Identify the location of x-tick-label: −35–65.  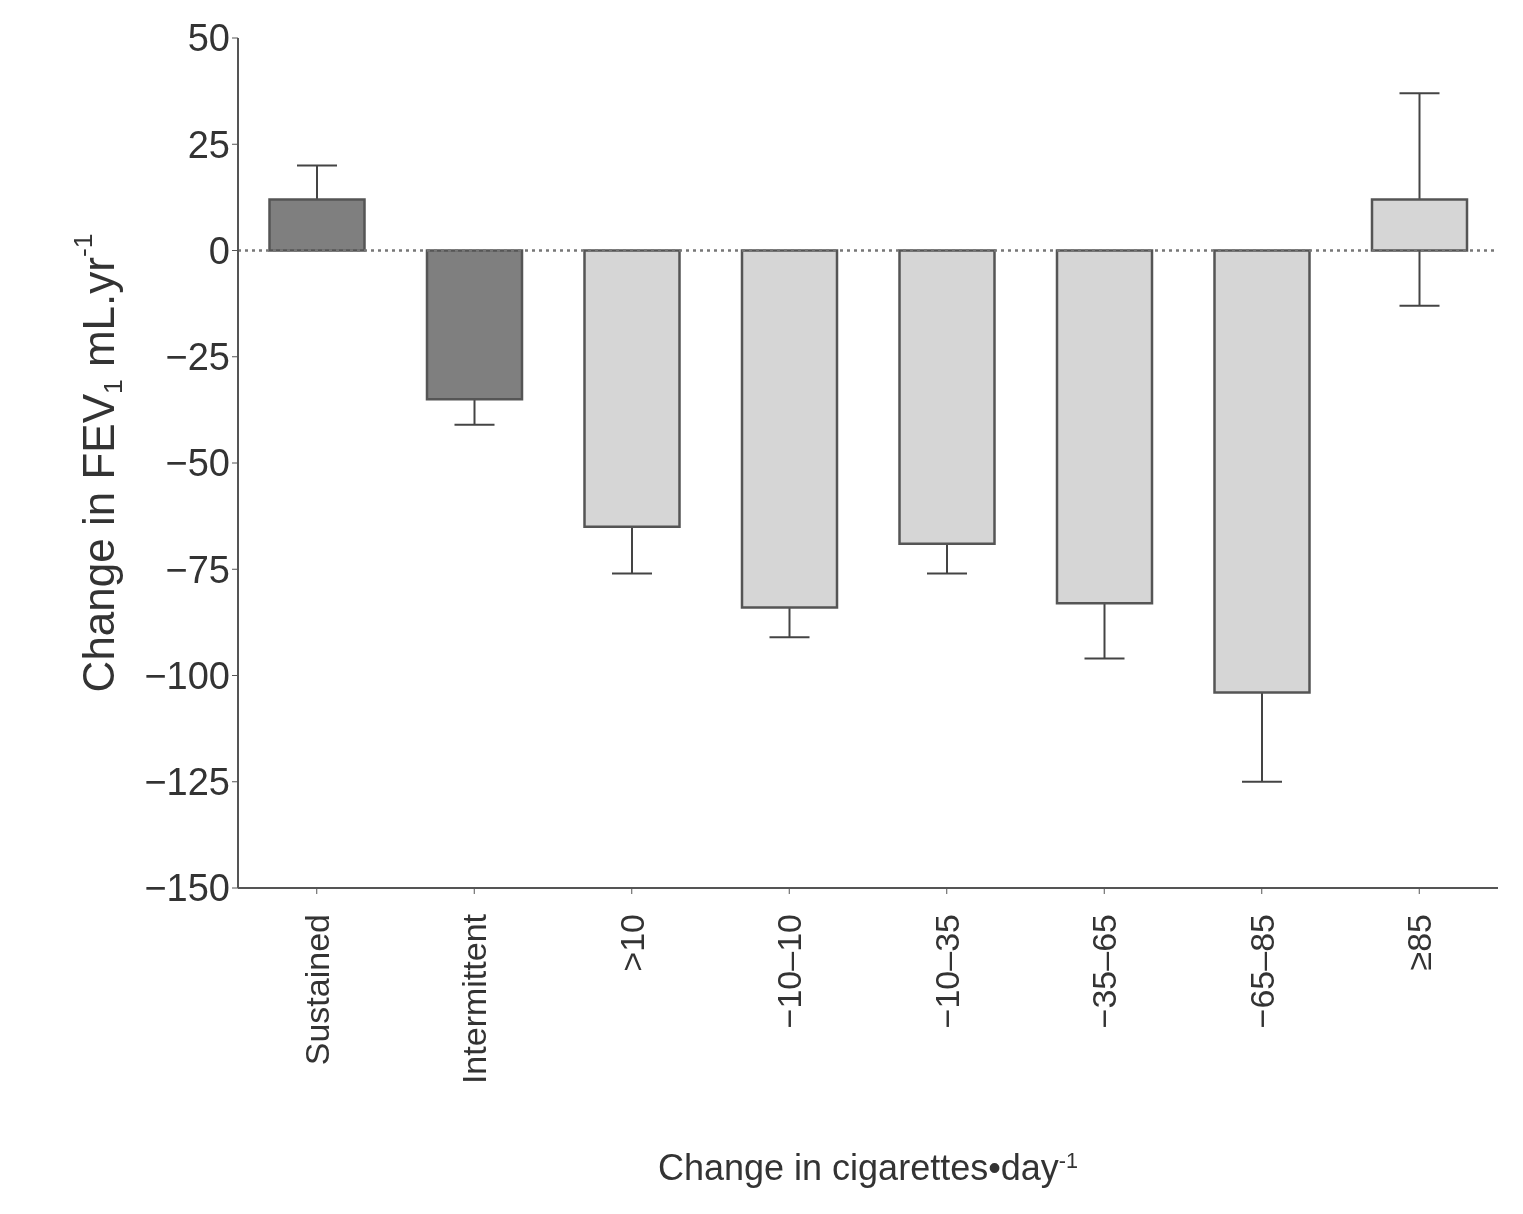
(1104, 971).